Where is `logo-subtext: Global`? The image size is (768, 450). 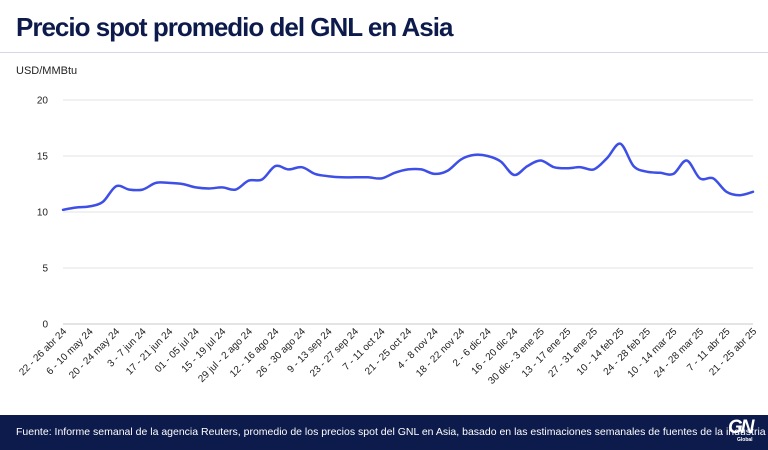 logo-subtext: Global is located at coordinates (745, 440).